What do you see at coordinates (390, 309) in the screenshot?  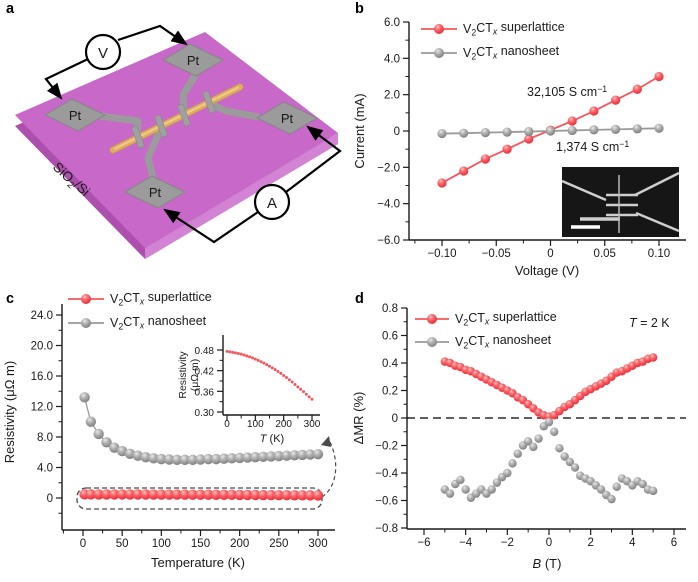 I see `y-tick-label: 0.8` at bounding box center [390, 309].